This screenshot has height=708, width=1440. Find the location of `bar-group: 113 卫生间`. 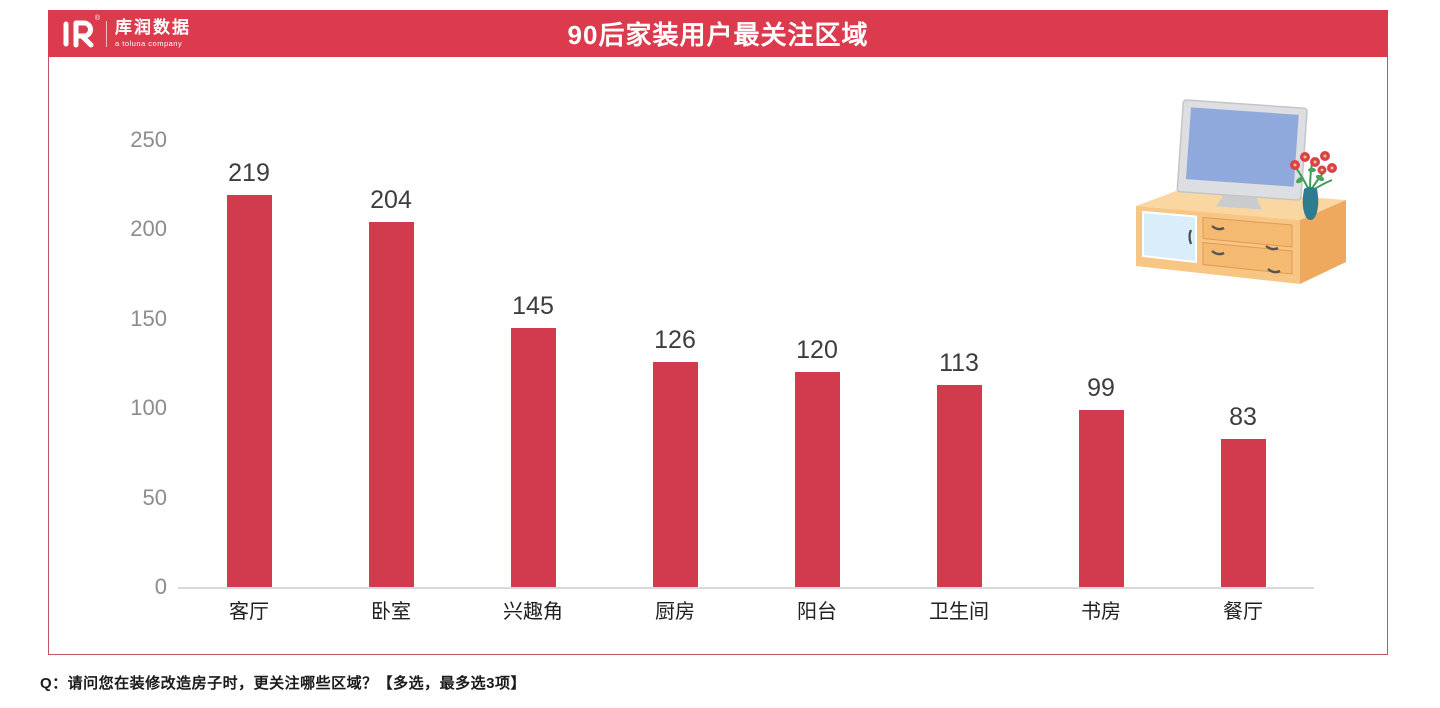

bar-group: 113 卫生间 is located at coordinates (959, 317).